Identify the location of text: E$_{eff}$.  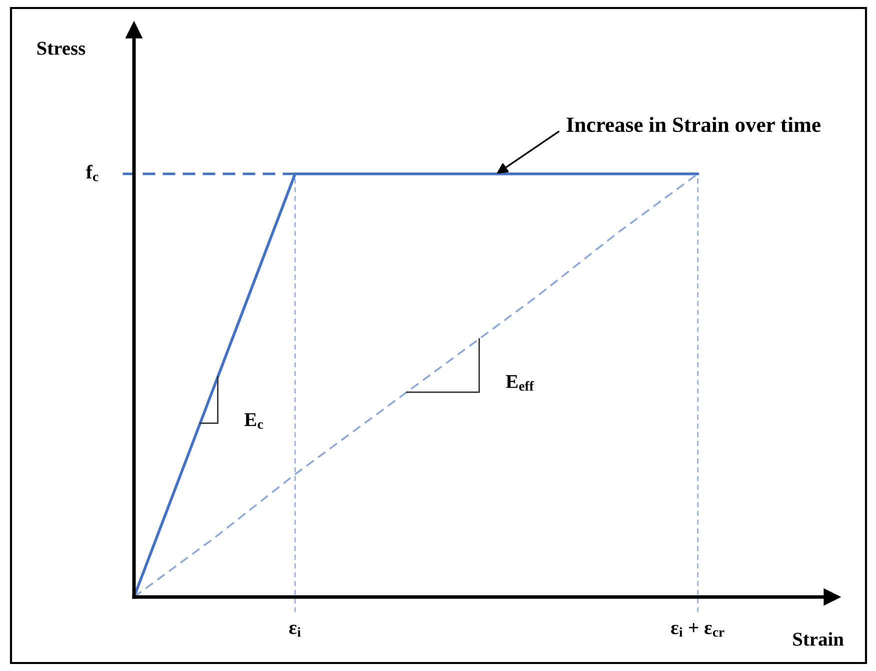
(520, 383).